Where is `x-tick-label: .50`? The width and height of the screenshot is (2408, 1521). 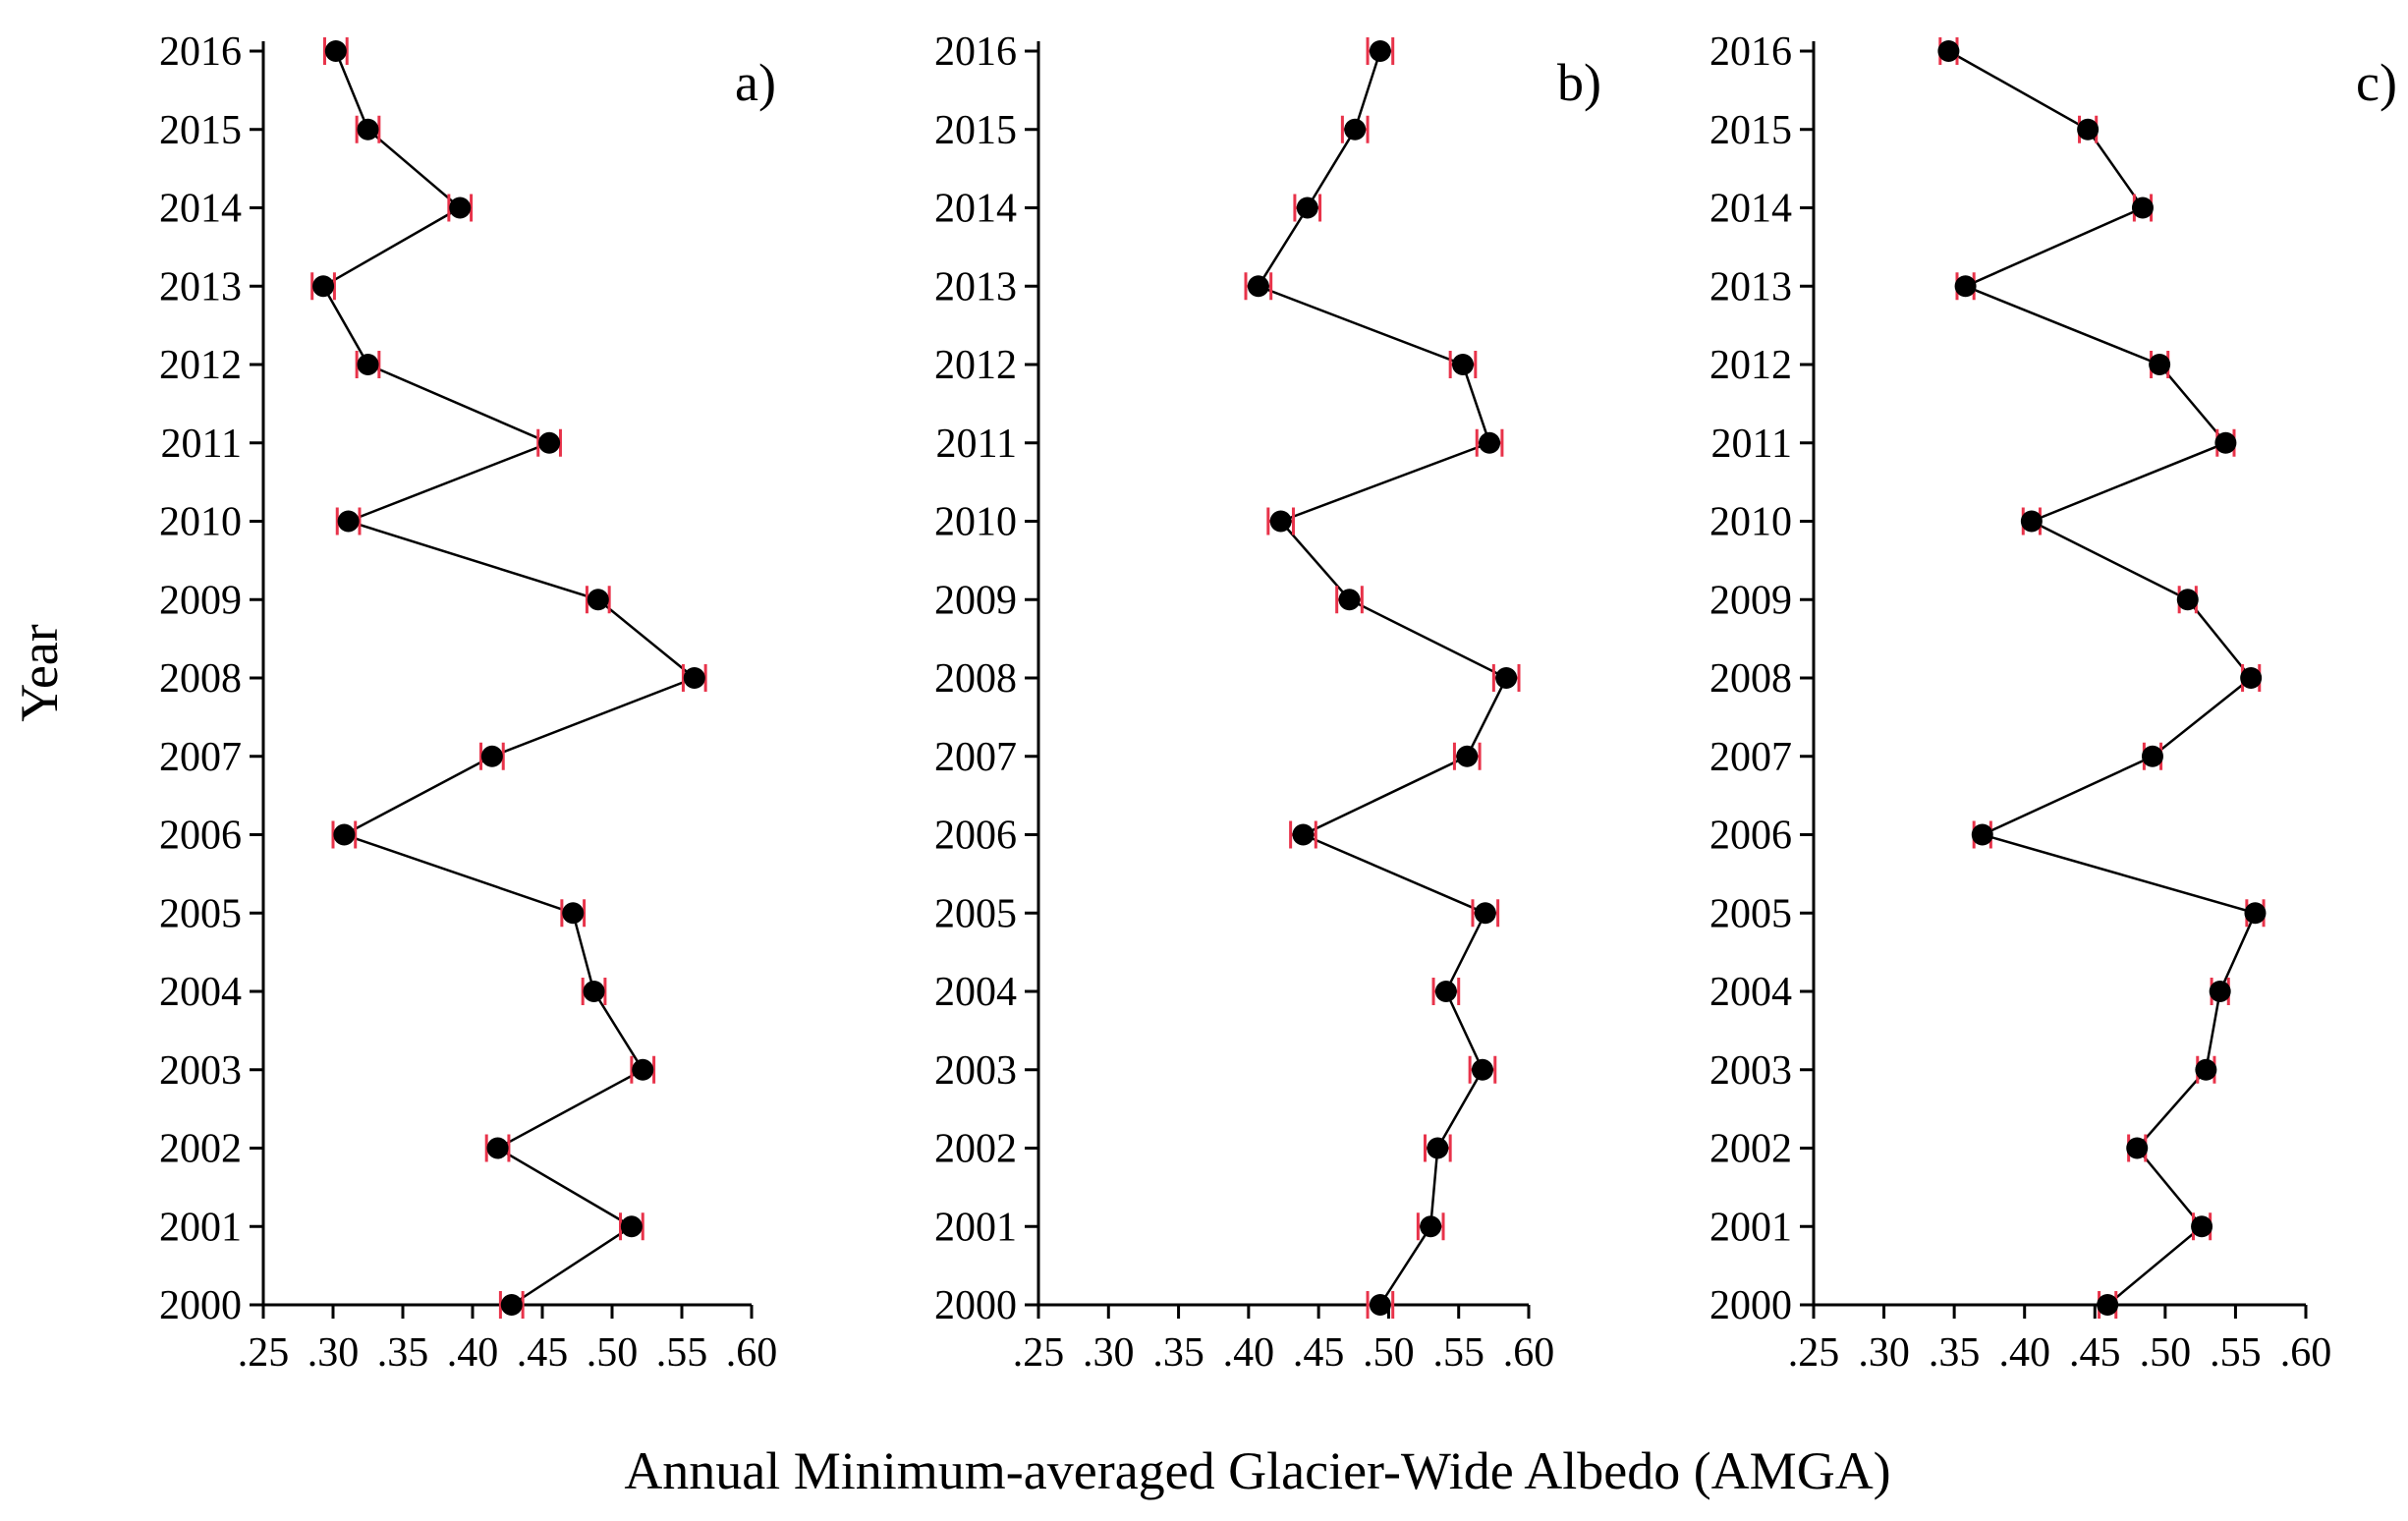
x-tick-label: .50 is located at coordinates (2166, 1353).